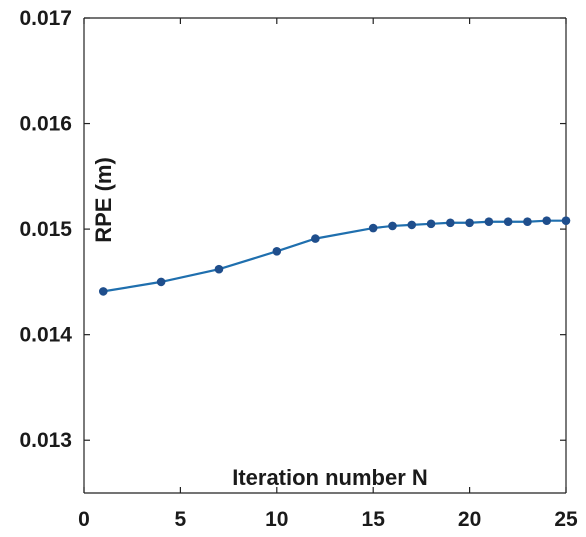  What do you see at coordinates (45, 124) in the screenshot?
I see `y-tick-label: 0.016` at bounding box center [45, 124].